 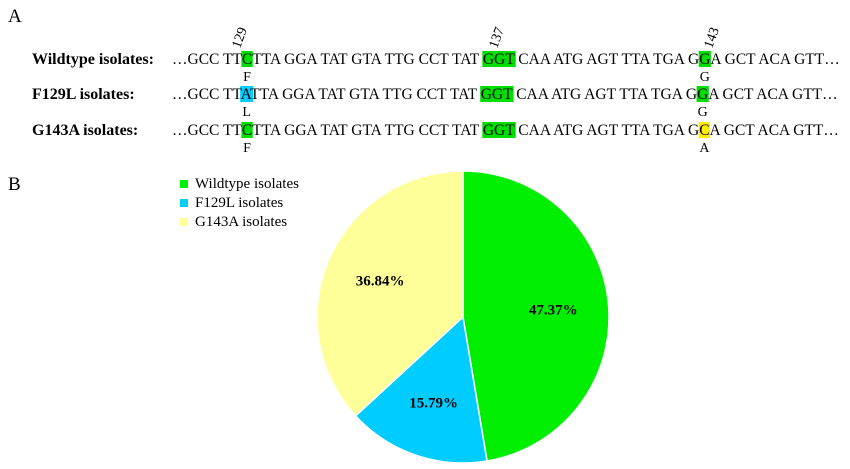 What do you see at coordinates (712, 38) in the screenshot?
I see `position-label-143: 143` at bounding box center [712, 38].